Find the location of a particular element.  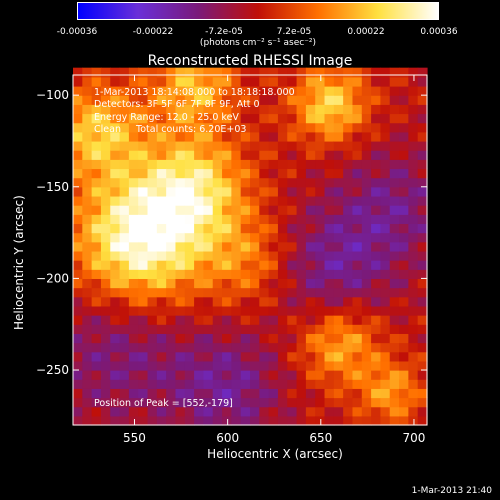

y-axis-label: Heliocentric Y (arcsec) is located at coordinates (19, 262).